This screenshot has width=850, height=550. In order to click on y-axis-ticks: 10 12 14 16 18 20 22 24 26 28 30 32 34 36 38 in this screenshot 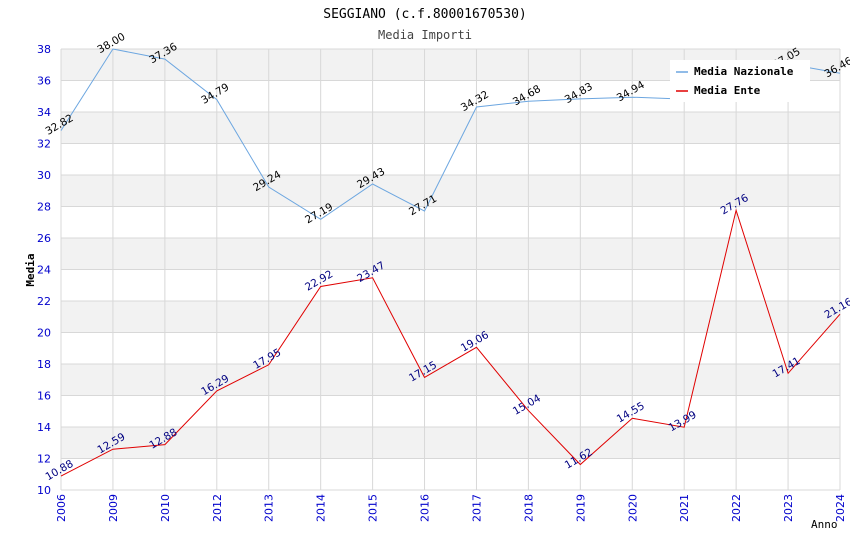, I will do `click(44, 270)`.